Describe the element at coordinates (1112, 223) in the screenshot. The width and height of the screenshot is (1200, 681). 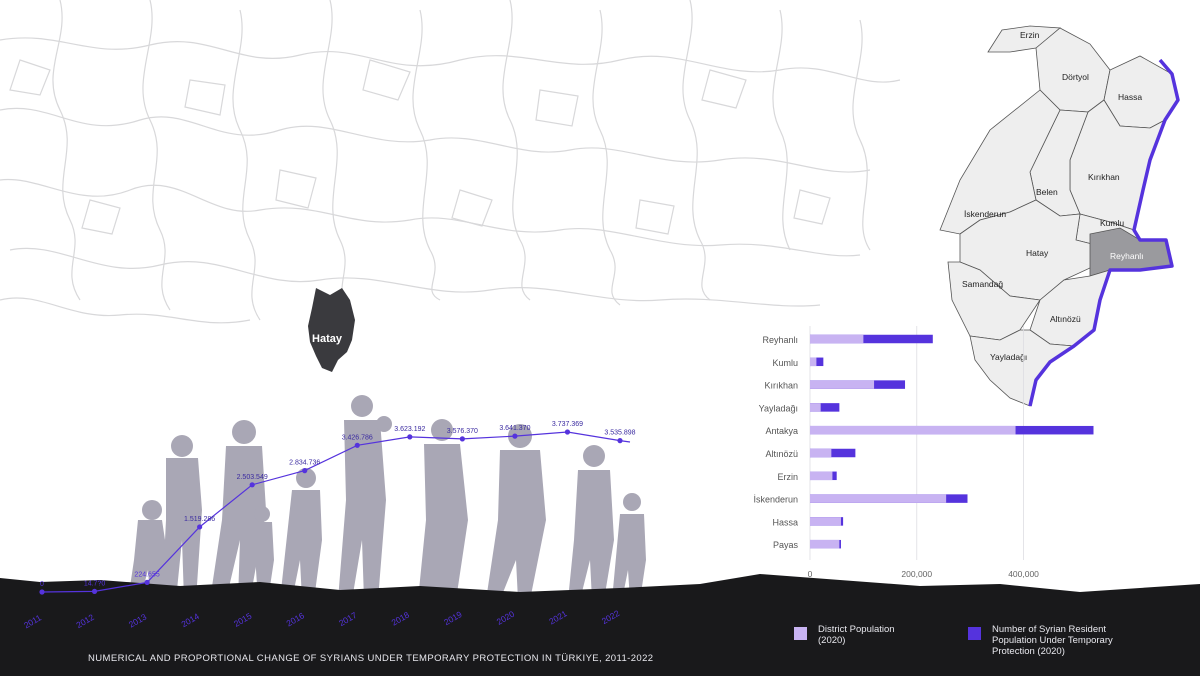
I see `district-label-kumlu: Kumlu` at that location.